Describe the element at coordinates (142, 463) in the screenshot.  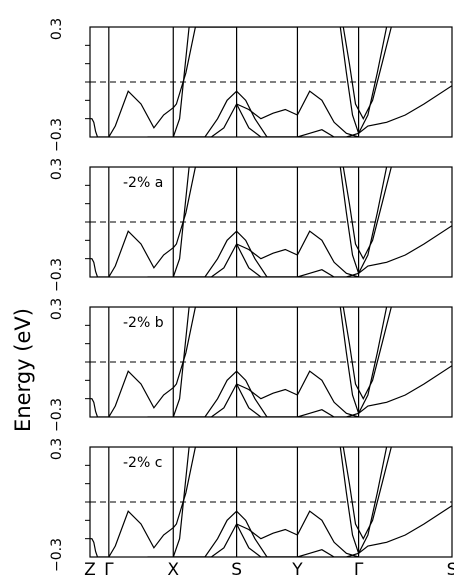
I see `panel-label: -2% c` at that location.